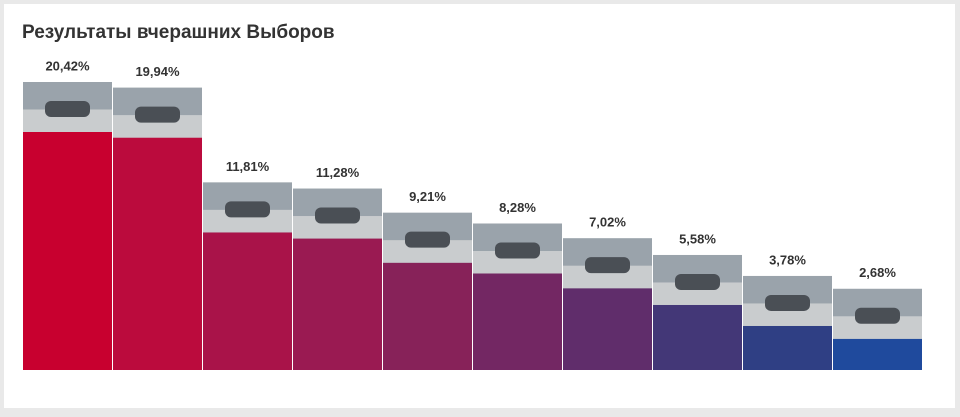 This screenshot has height=417, width=960. I want to click on value-label: 5,58%, so click(697, 238).